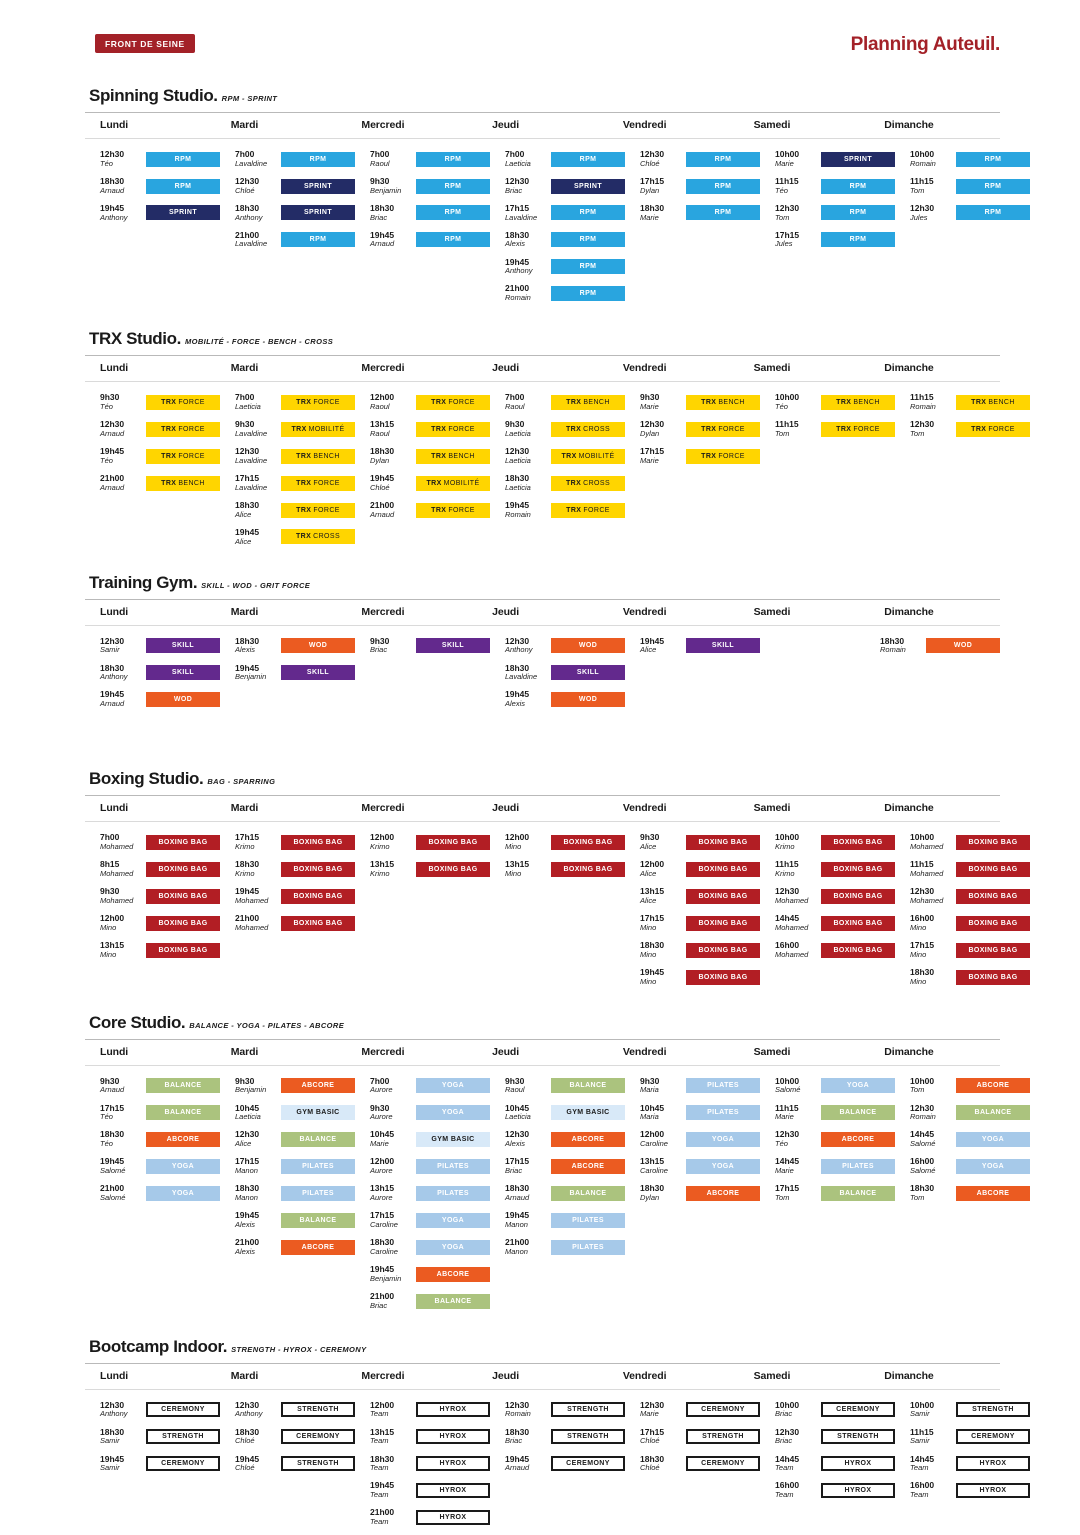  Describe the element at coordinates (700, 842) in the screenshot. I see `class-entry: 9h30 Alice BOXING BAG` at that location.